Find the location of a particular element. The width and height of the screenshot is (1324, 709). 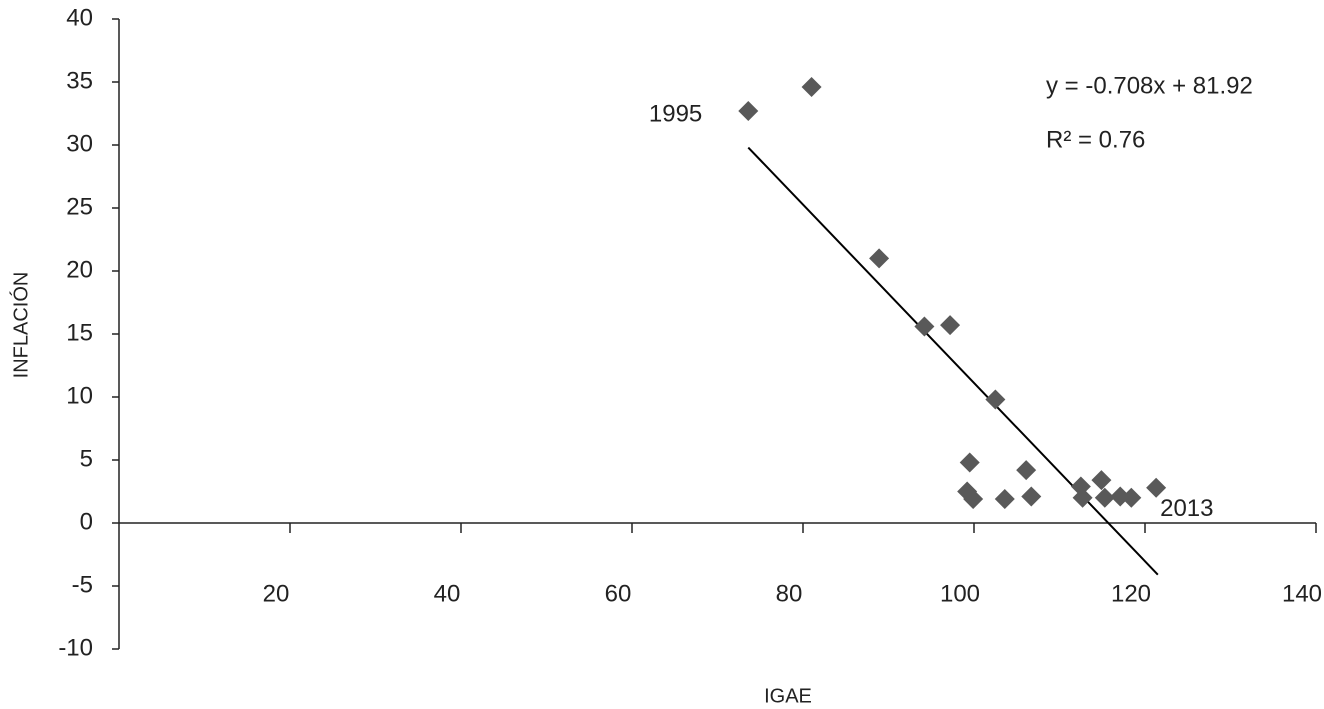

x-tick-label: 80 is located at coordinates (789, 593).